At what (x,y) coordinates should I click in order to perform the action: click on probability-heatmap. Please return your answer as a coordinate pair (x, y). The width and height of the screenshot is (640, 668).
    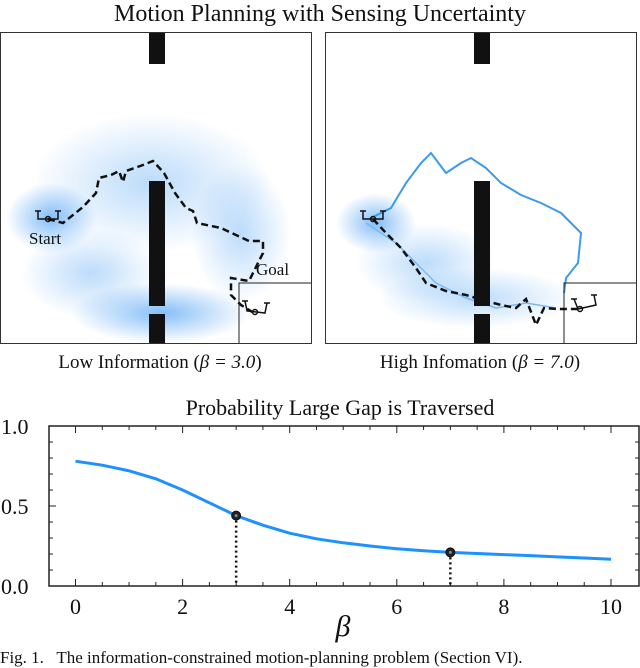
    Looking at the image, I should click on (459, 239).